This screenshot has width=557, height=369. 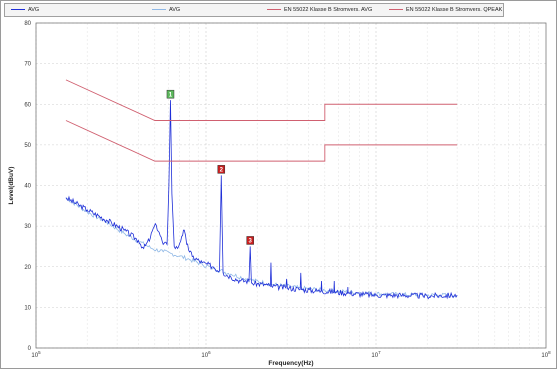 I want to click on y-tick-label: 20, so click(x=27, y=268).